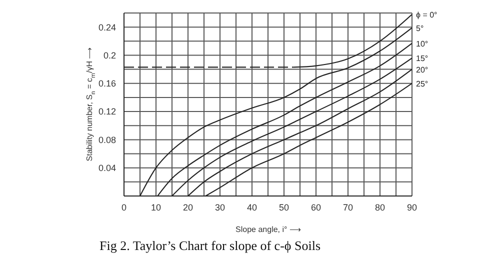  What do you see at coordinates (220, 207) in the screenshot?
I see `x-tick-label: 30` at bounding box center [220, 207].